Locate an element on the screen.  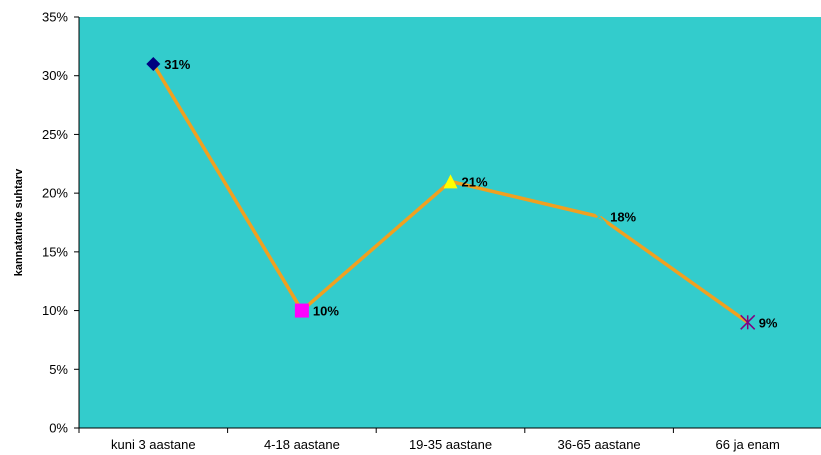
x-tick-label: 19-35 aastane is located at coordinates (450, 444).